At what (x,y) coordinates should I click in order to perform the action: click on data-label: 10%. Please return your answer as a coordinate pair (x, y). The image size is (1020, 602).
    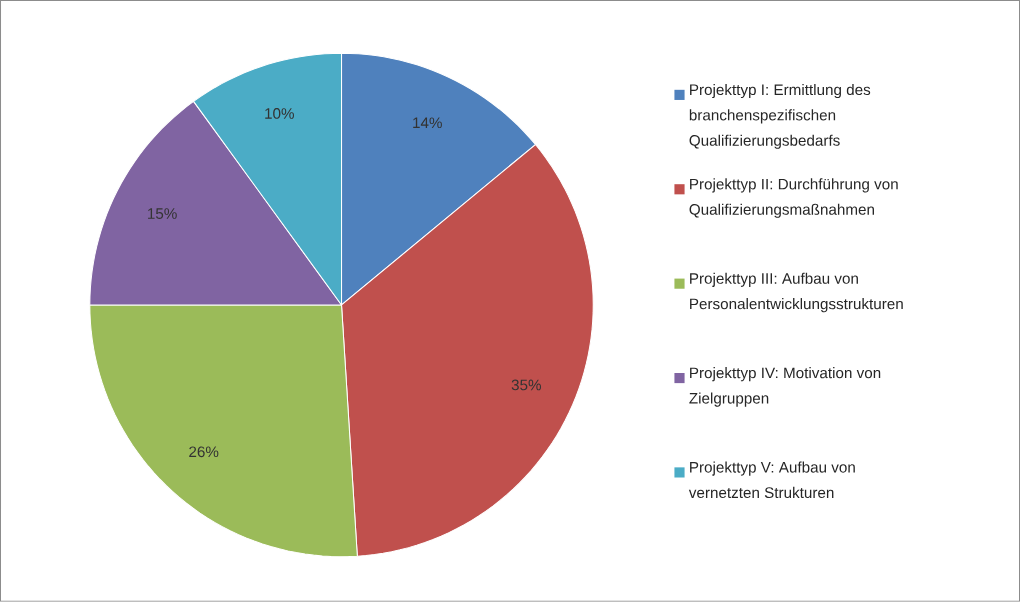
    Looking at the image, I should click on (279, 113).